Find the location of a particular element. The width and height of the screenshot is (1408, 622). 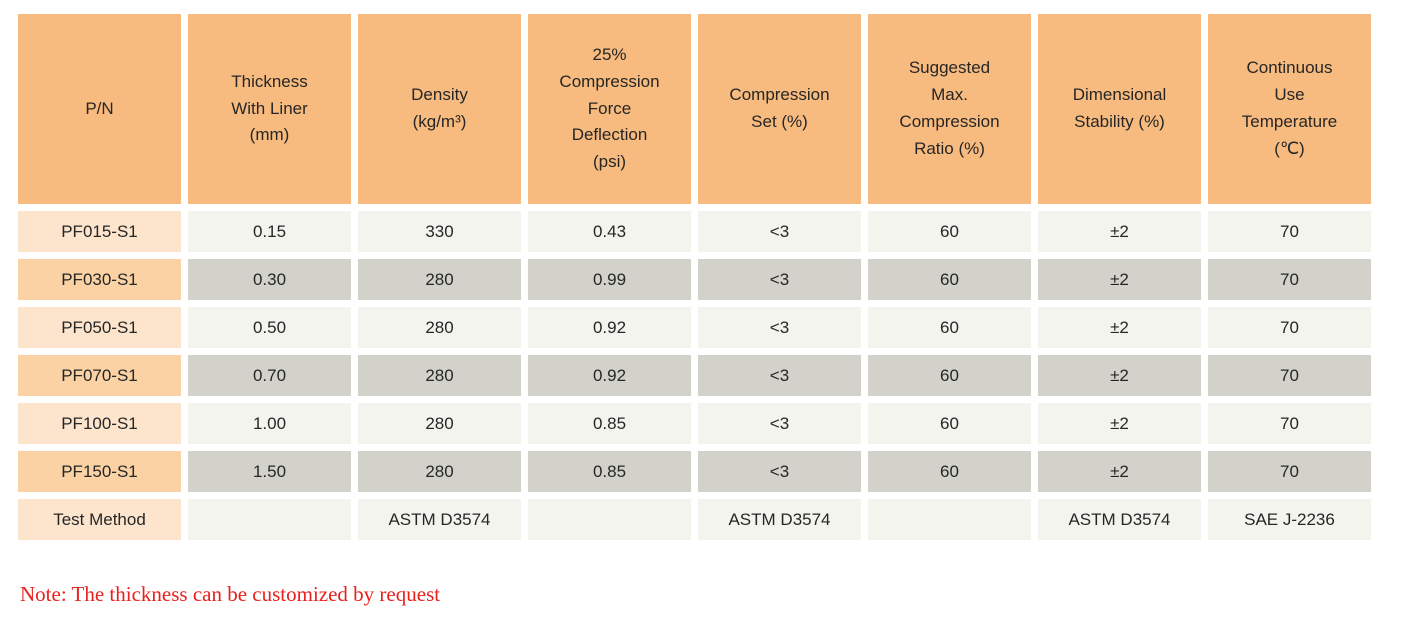

data-cell: 0.99 is located at coordinates (609, 279).